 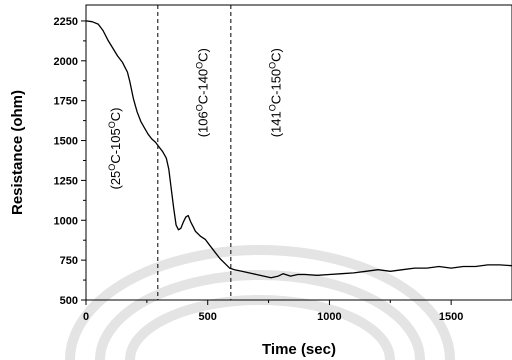 What do you see at coordinates (66, 181) in the screenshot?
I see `y-tick-label: 1250` at bounding box center [66, 181].